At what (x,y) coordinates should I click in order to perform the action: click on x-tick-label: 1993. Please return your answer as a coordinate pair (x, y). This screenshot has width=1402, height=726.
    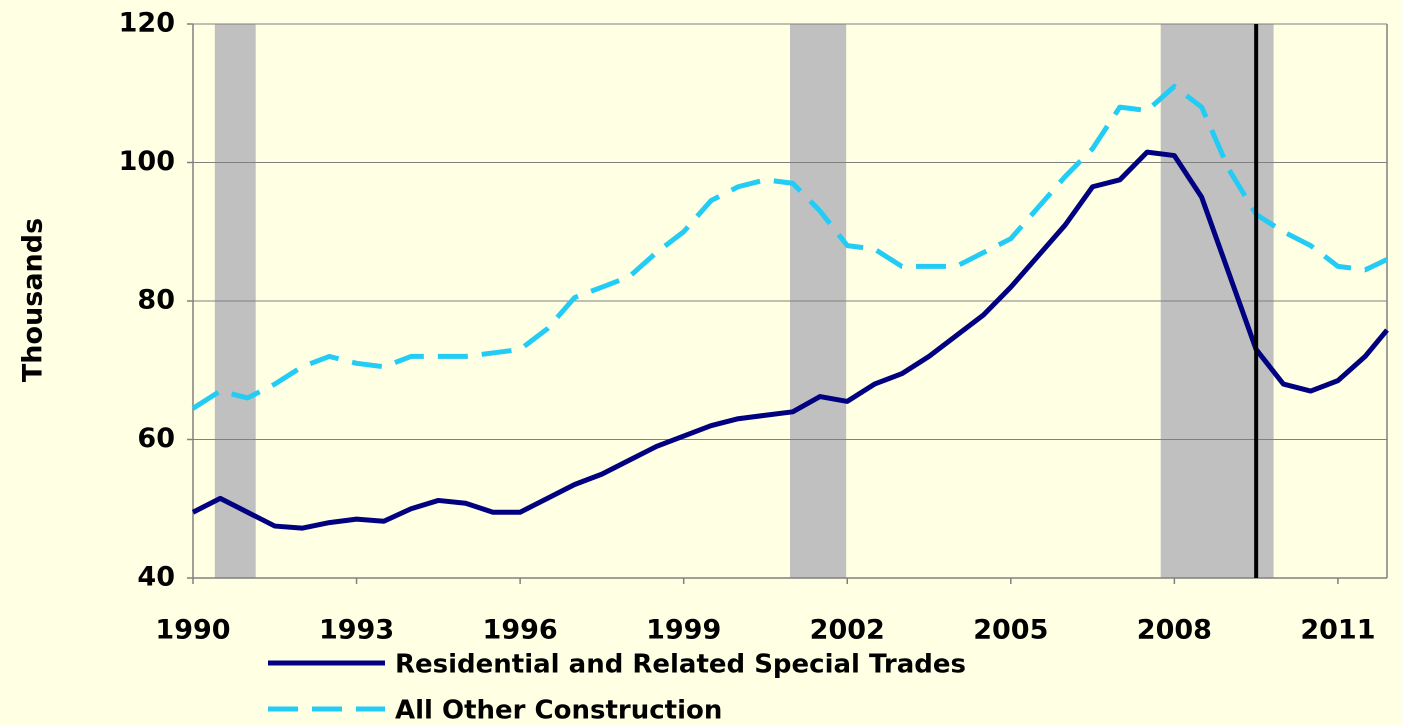
    Looking at the image, I should click on (356, 630).